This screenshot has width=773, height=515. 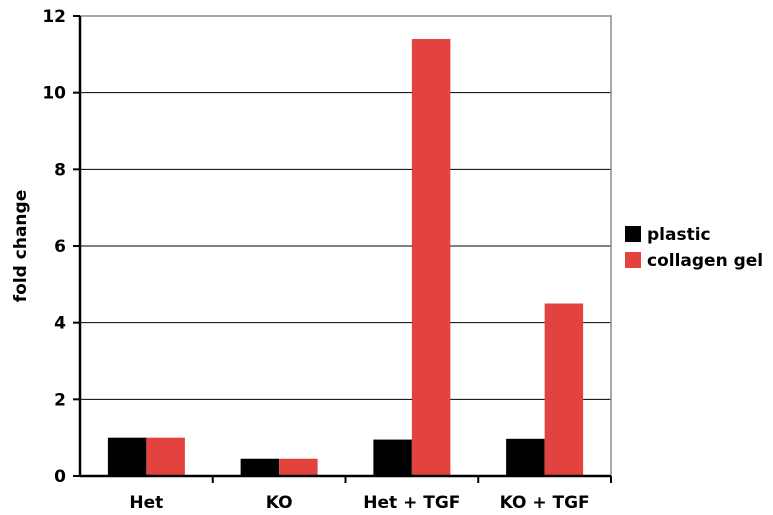 What do you see at coordinates (359, 503) in the screenshot?
I see `x-category-labels: Het KO Het + TGF KO + TGF` at bounding box center [359, 503].